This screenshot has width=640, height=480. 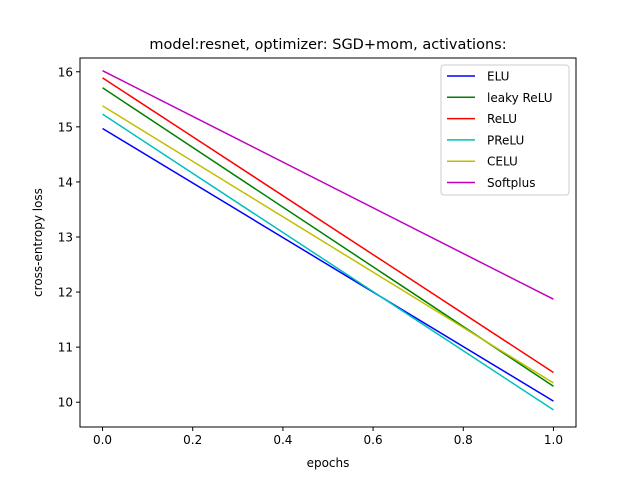 I want to click on y-tick-label: 10, so click(x=65, y=403).